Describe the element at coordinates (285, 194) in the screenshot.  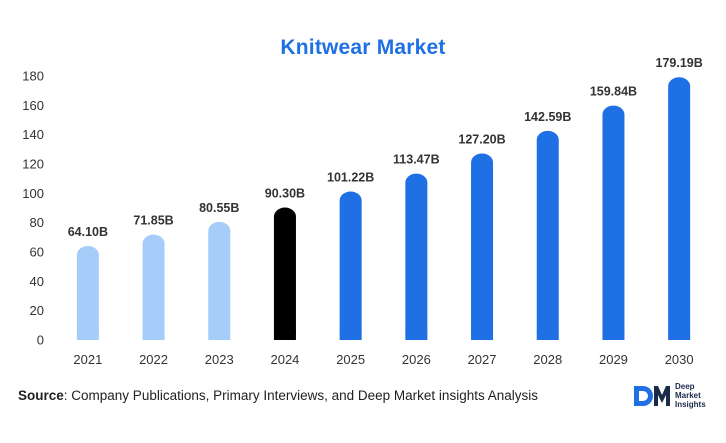
I see `data-label: 90.30B` at that location.